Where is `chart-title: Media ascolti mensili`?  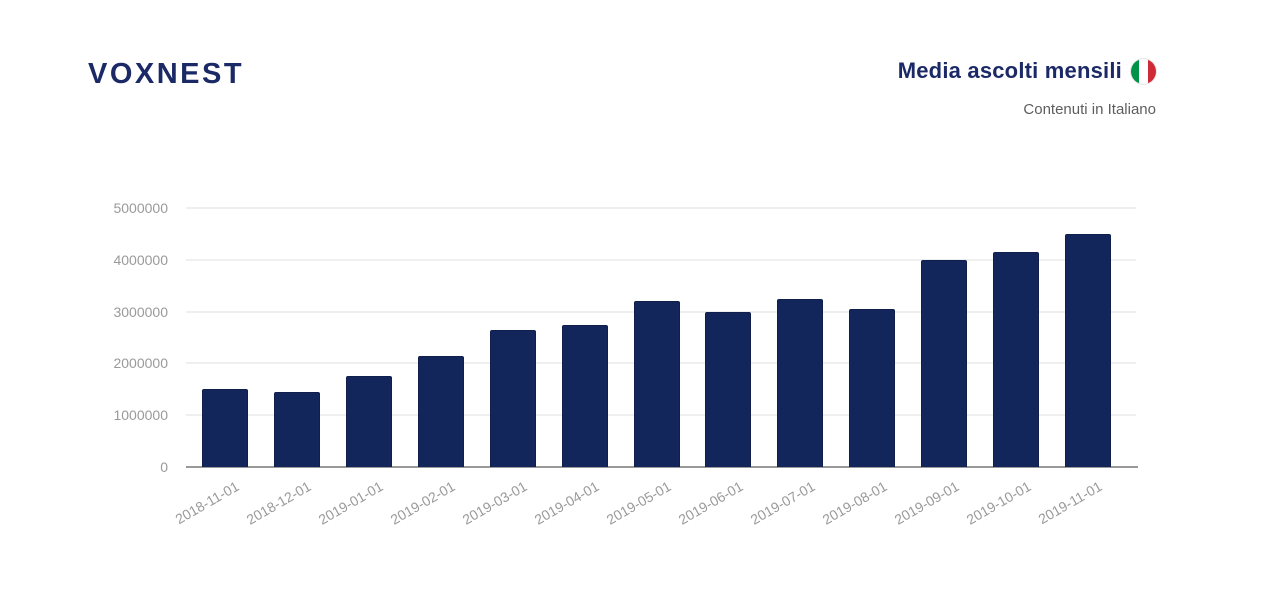
chart-title: Media ascolti mensili is located at coordinates (1009, 70).